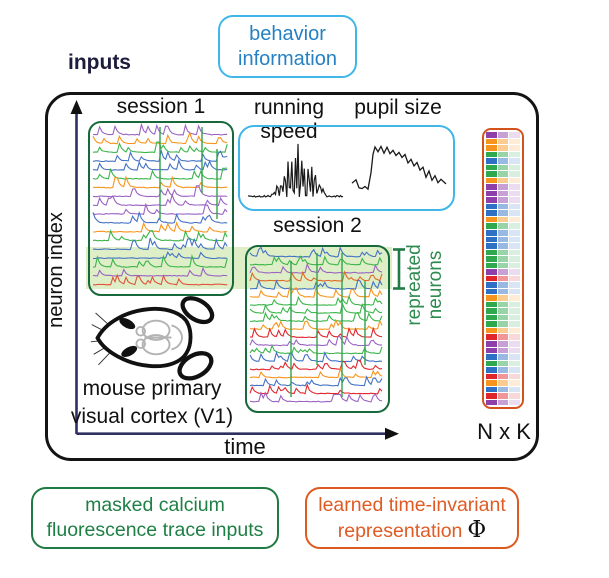  Describe the element at coordinates (287, 58) in the screenshot. I see `behavior-box-line2: information` at that location.